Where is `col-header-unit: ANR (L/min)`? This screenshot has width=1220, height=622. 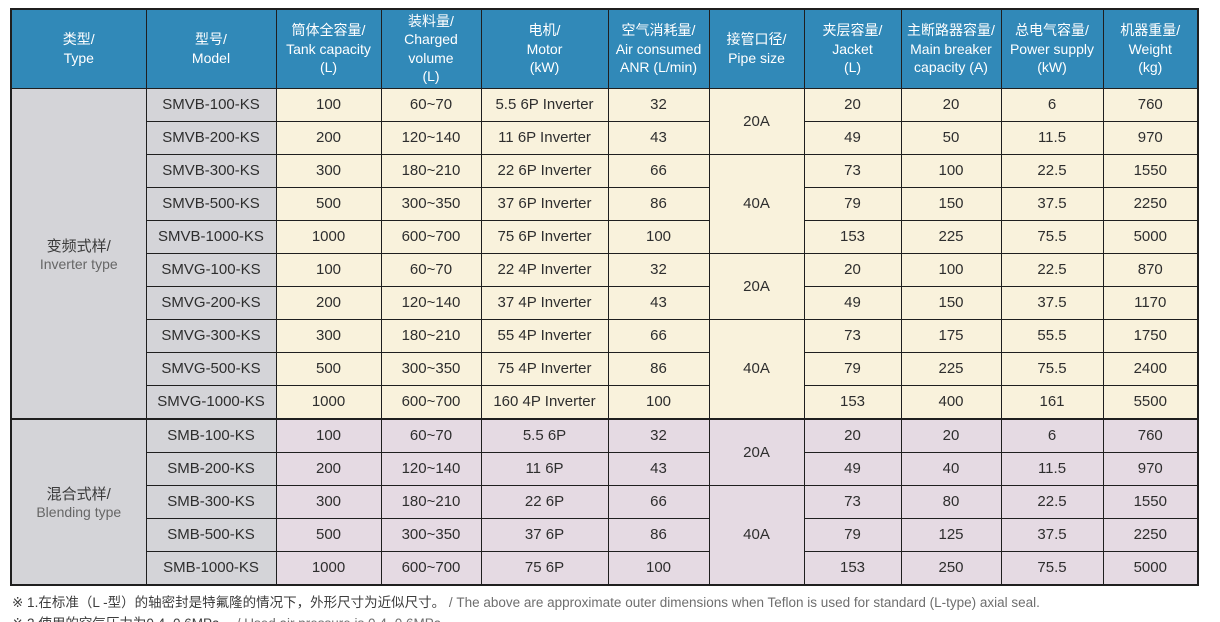 col-header-unit: ANR (L/min) is located at coordinates (658, 67).